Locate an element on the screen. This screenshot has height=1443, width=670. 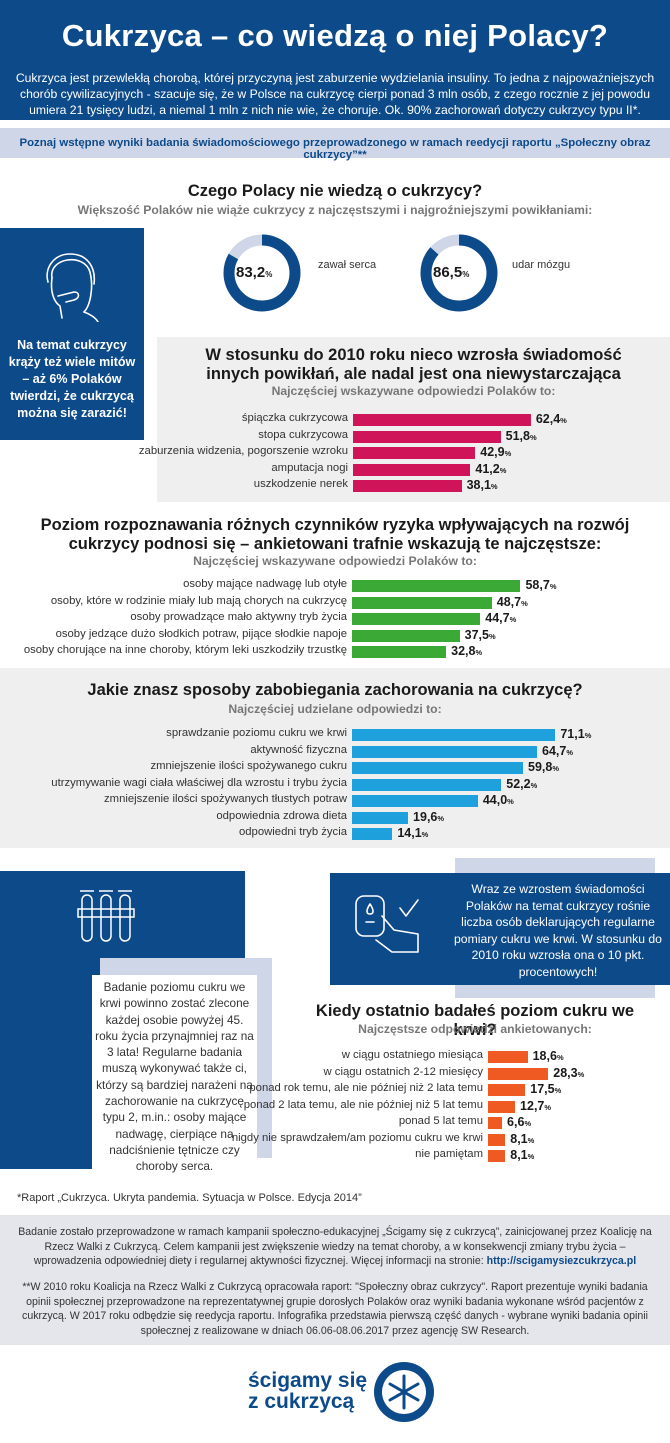
bar-value: 71,1% is located at coordinates (576, 734).